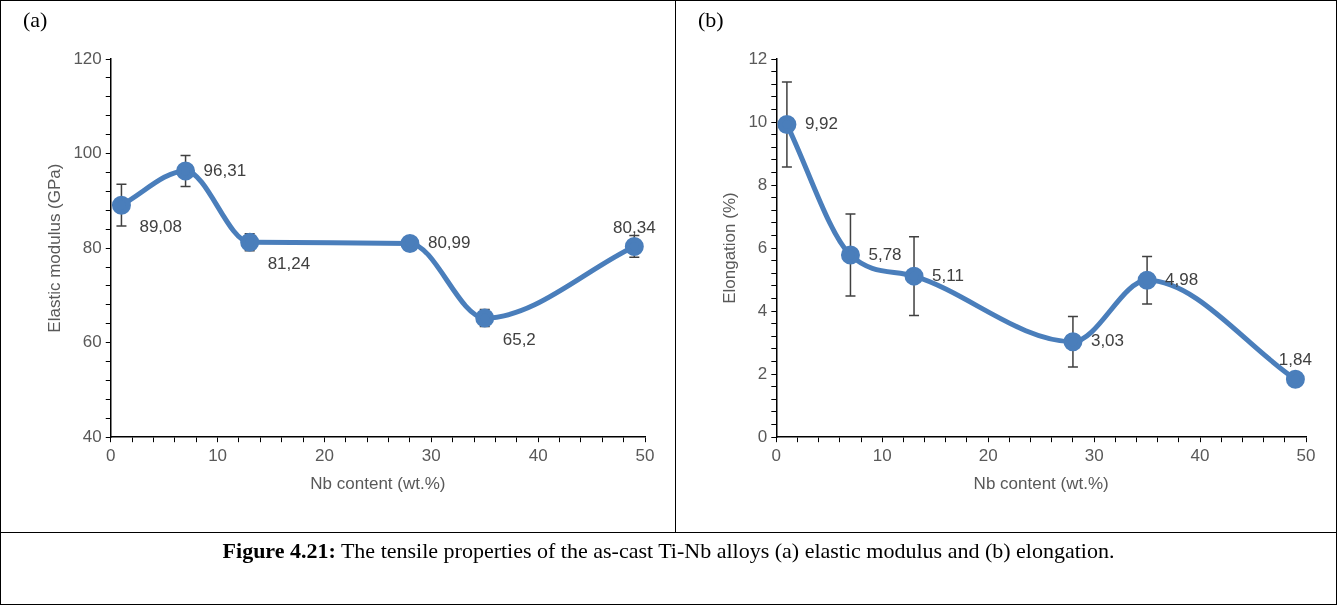 Image resolution: width=1337 pixels, height=605 pixels. I want to click on y-tick-label: 4, so click(762, 310).